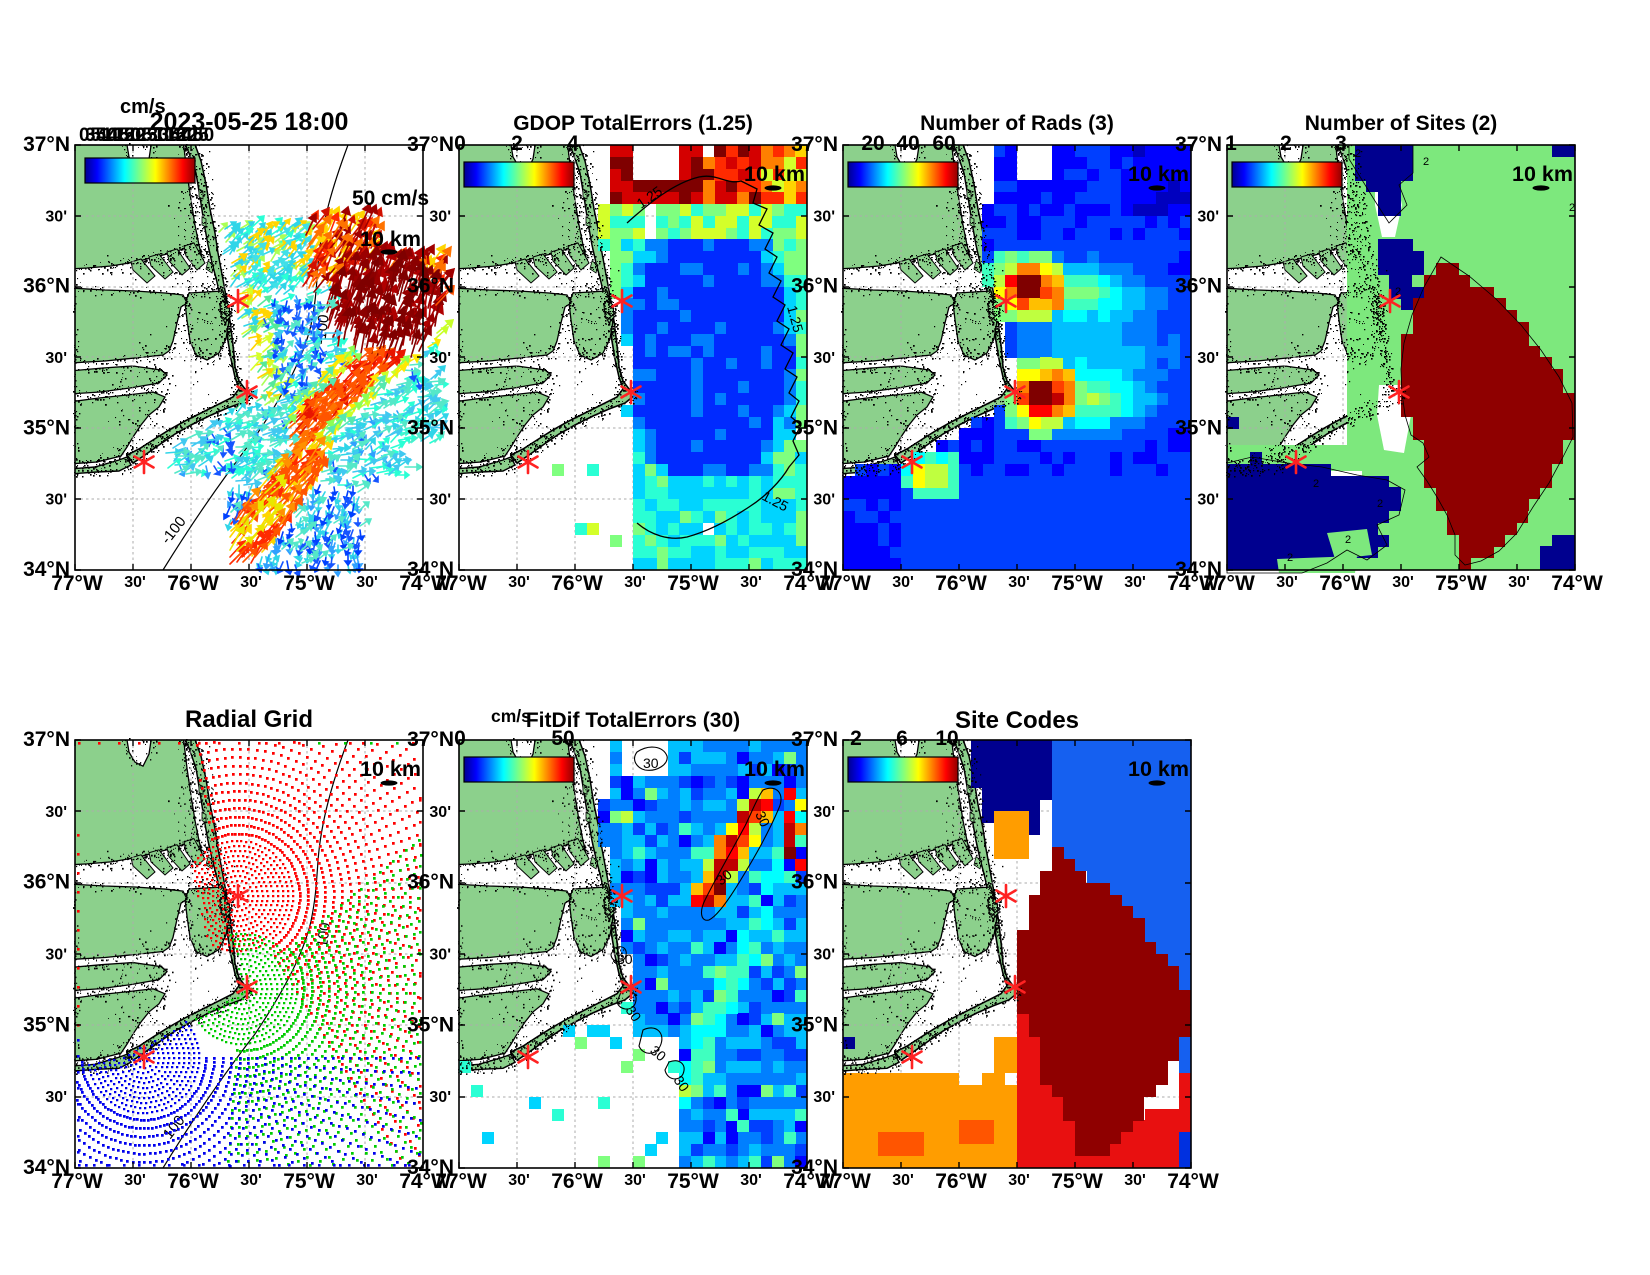 Image resolution: width=1650 pixels, height=1275 pixels. Describe the element at coordinates (1231, 143) in the screenshot. I see `svg-text: 1` at that location.